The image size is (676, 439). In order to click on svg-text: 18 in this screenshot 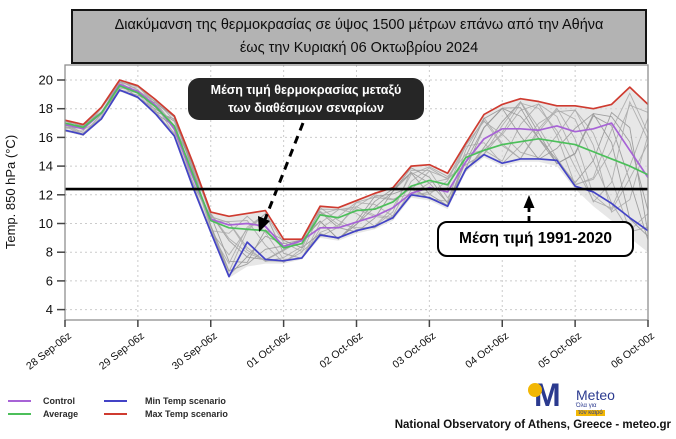, I will do `click(46, 108)`.